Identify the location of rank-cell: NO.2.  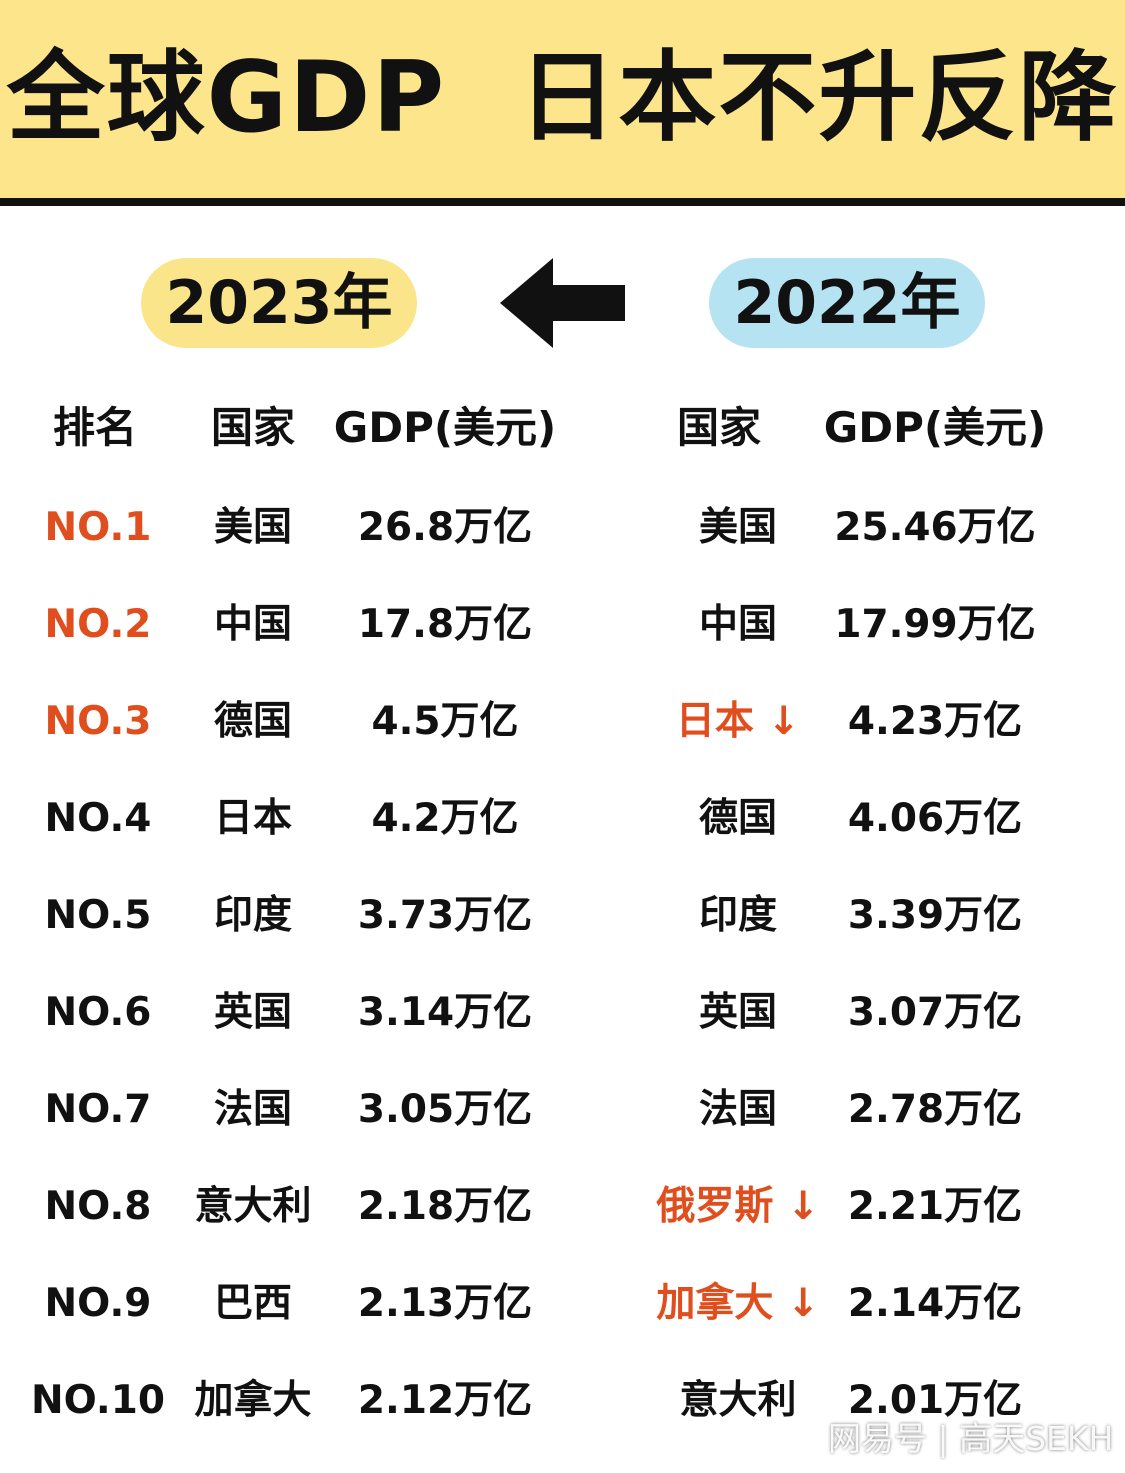
(98, 624).